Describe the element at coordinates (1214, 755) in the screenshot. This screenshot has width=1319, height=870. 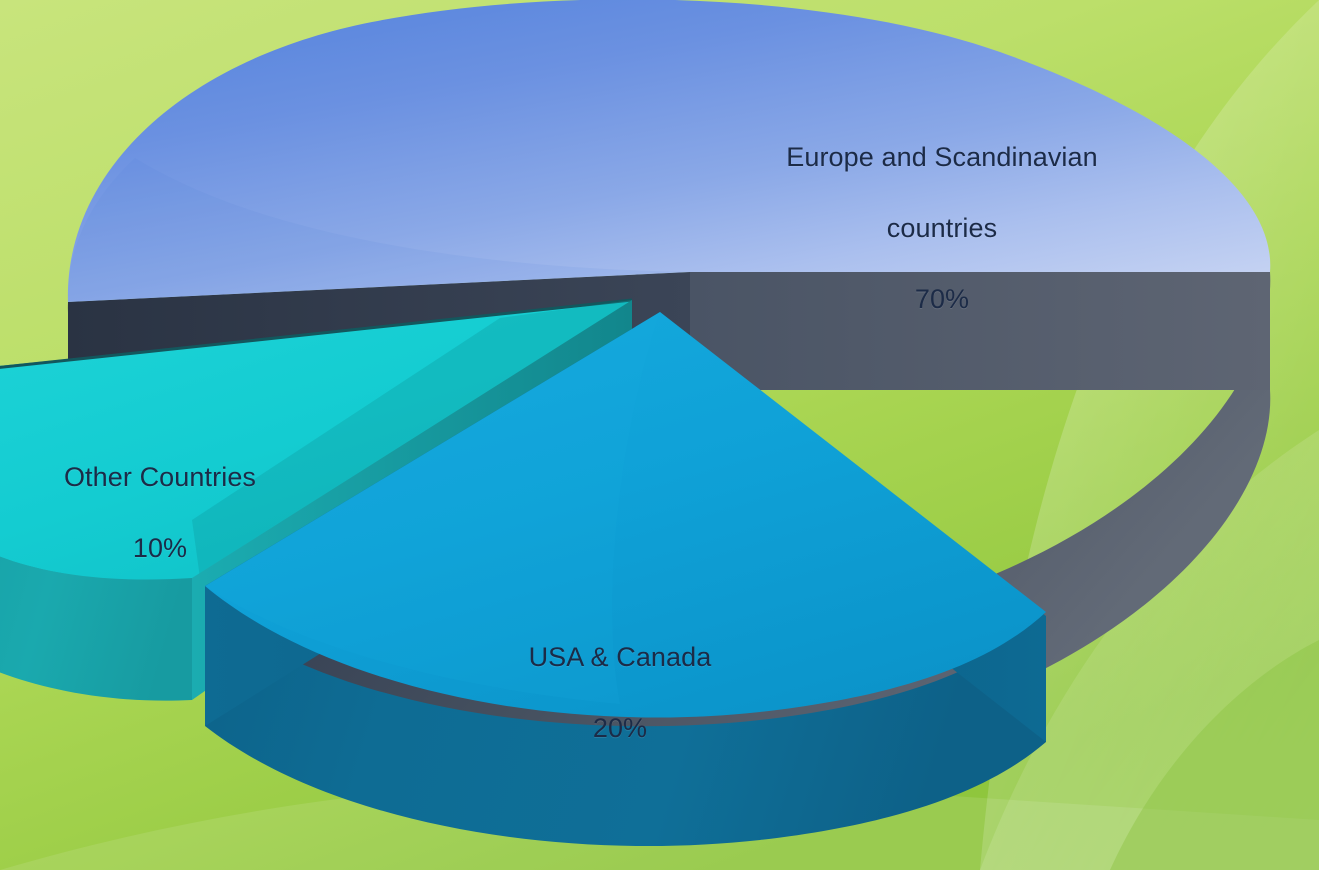
I see `background-swoosh-corner` at that location.